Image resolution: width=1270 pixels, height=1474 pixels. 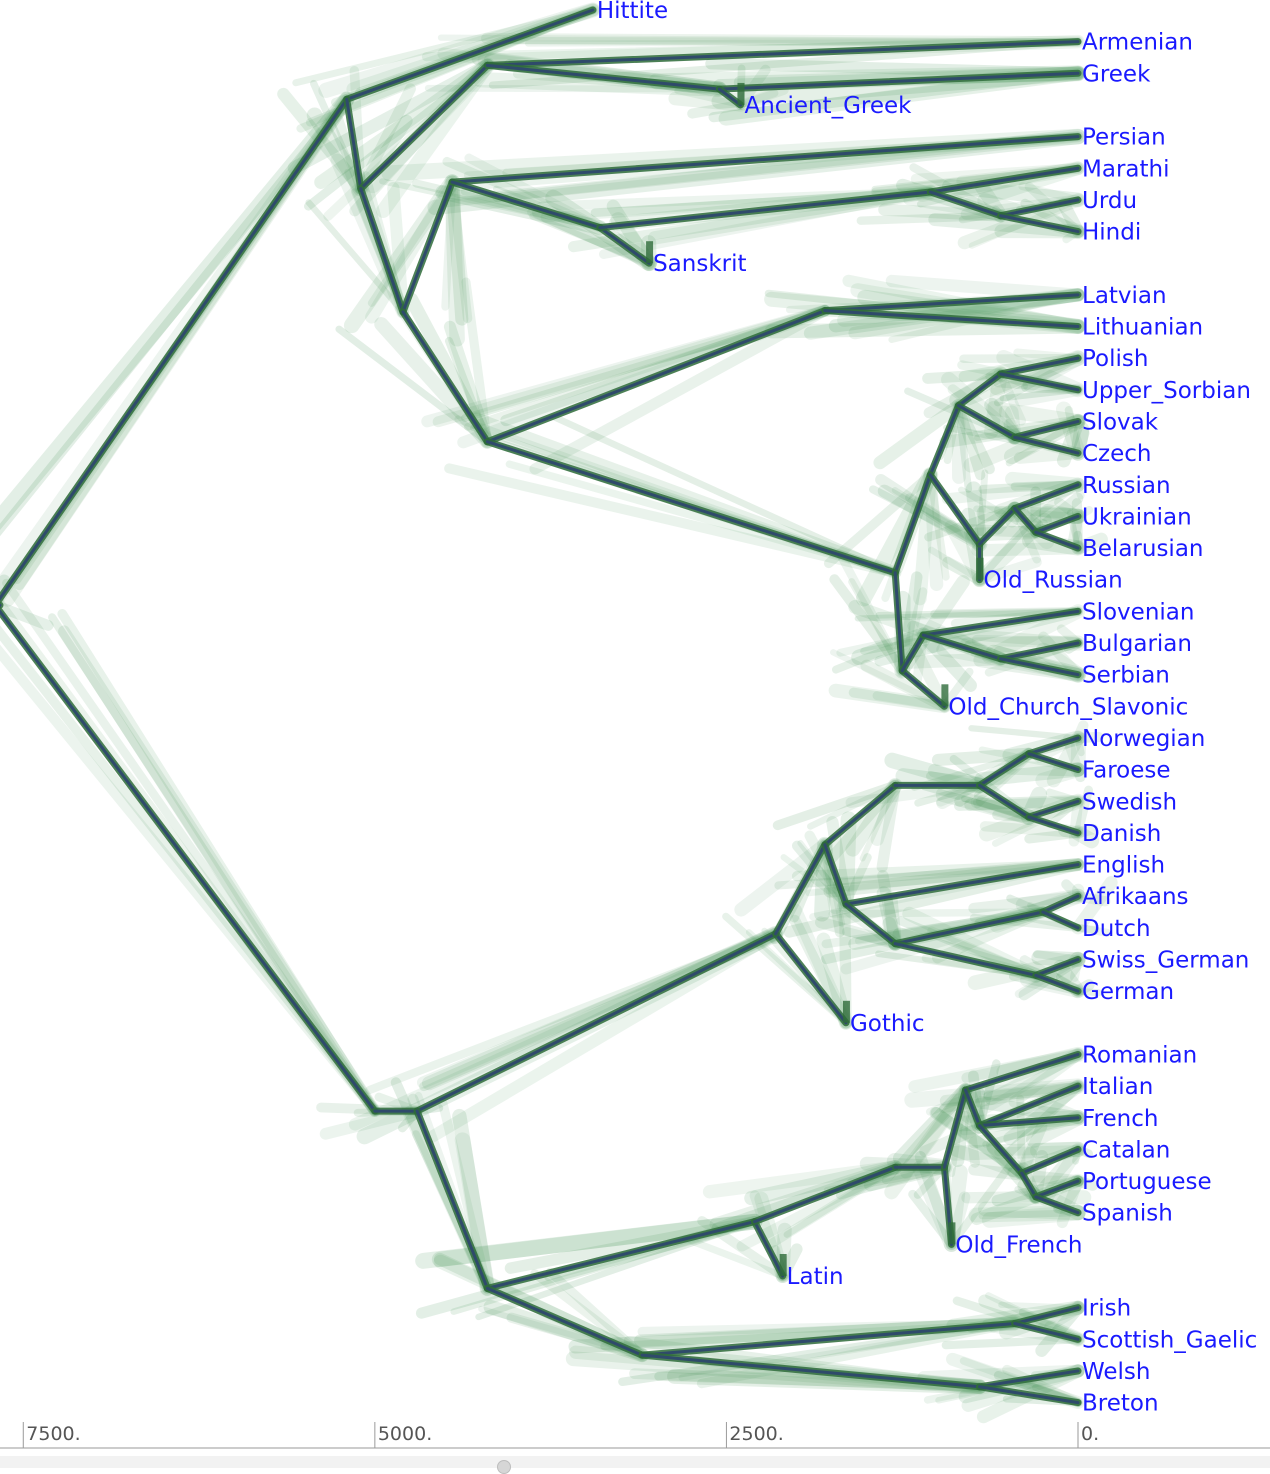 What do you see at coordinates (828, 106) in the screenshot?
I see `leaf-label-ancient-greek: Ancient_Greek` at bounding box center [828, 106].